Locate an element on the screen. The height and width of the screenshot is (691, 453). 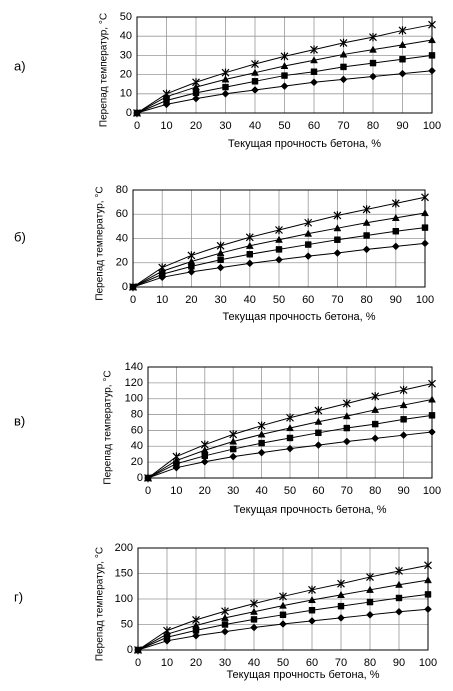
y-tick-label: 10 is located at coordinates (126, 94).